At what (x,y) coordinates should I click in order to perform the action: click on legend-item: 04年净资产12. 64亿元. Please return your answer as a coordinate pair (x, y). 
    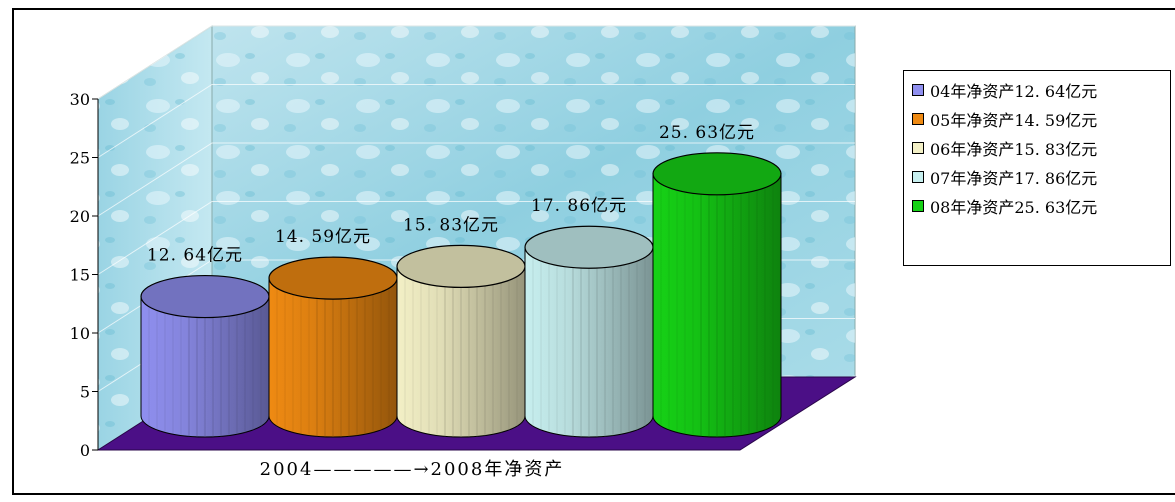
    Looking at the image, I should click on (1041, 90).